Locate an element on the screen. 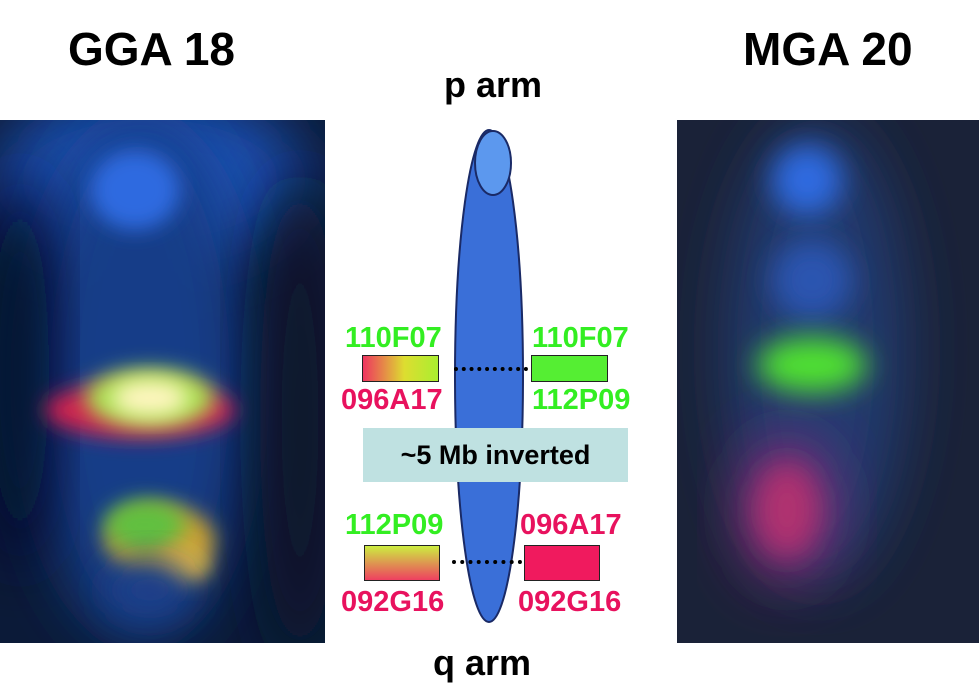 This screenshot has height=694, width=979. label-112P09-left: 112P09 is located at coordinates (394, 525).